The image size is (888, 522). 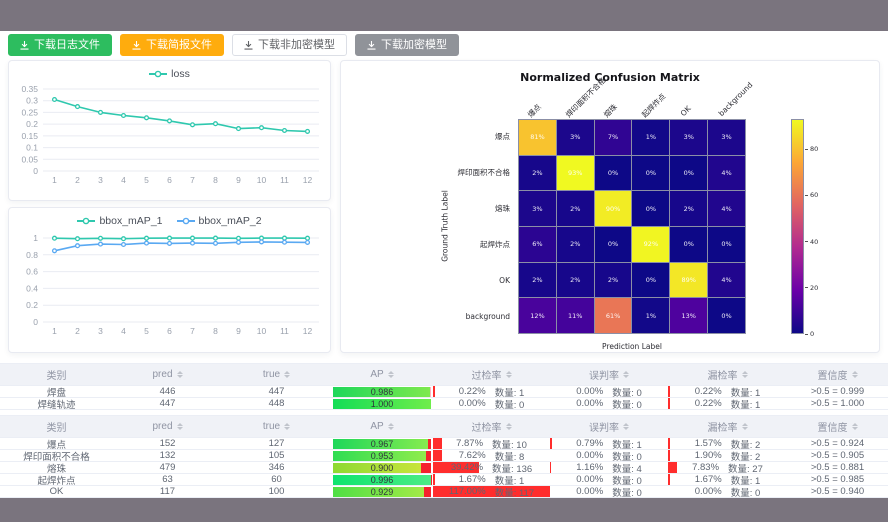 I want to click on map-chart-legend: bbox_mAP_1 bbox_mAP_2, so click(x=169, y=221).